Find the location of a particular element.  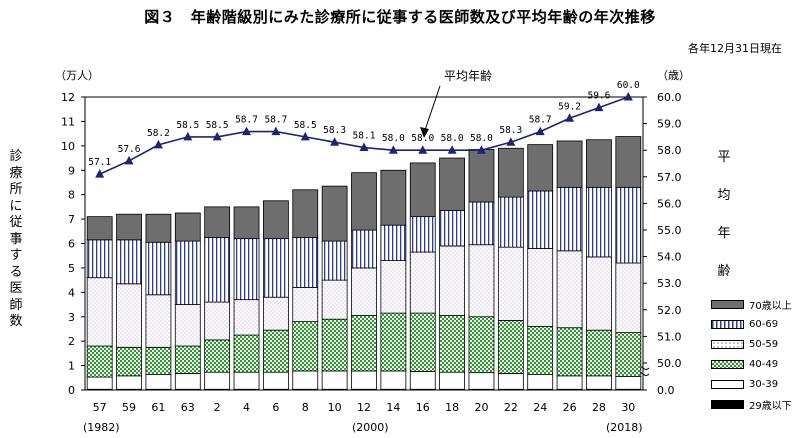

right-tick-label: 57.0 is located at coordinates (669, 177).